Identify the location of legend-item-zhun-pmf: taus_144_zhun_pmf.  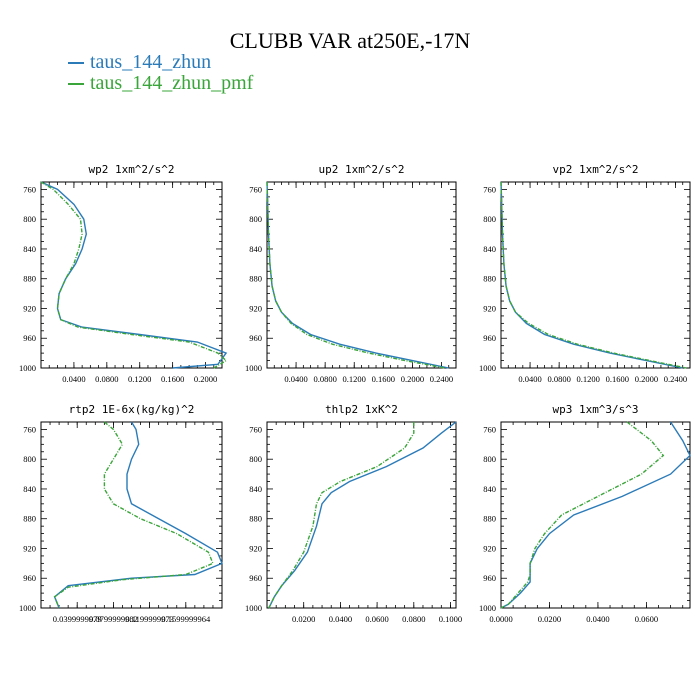
(160, 83).